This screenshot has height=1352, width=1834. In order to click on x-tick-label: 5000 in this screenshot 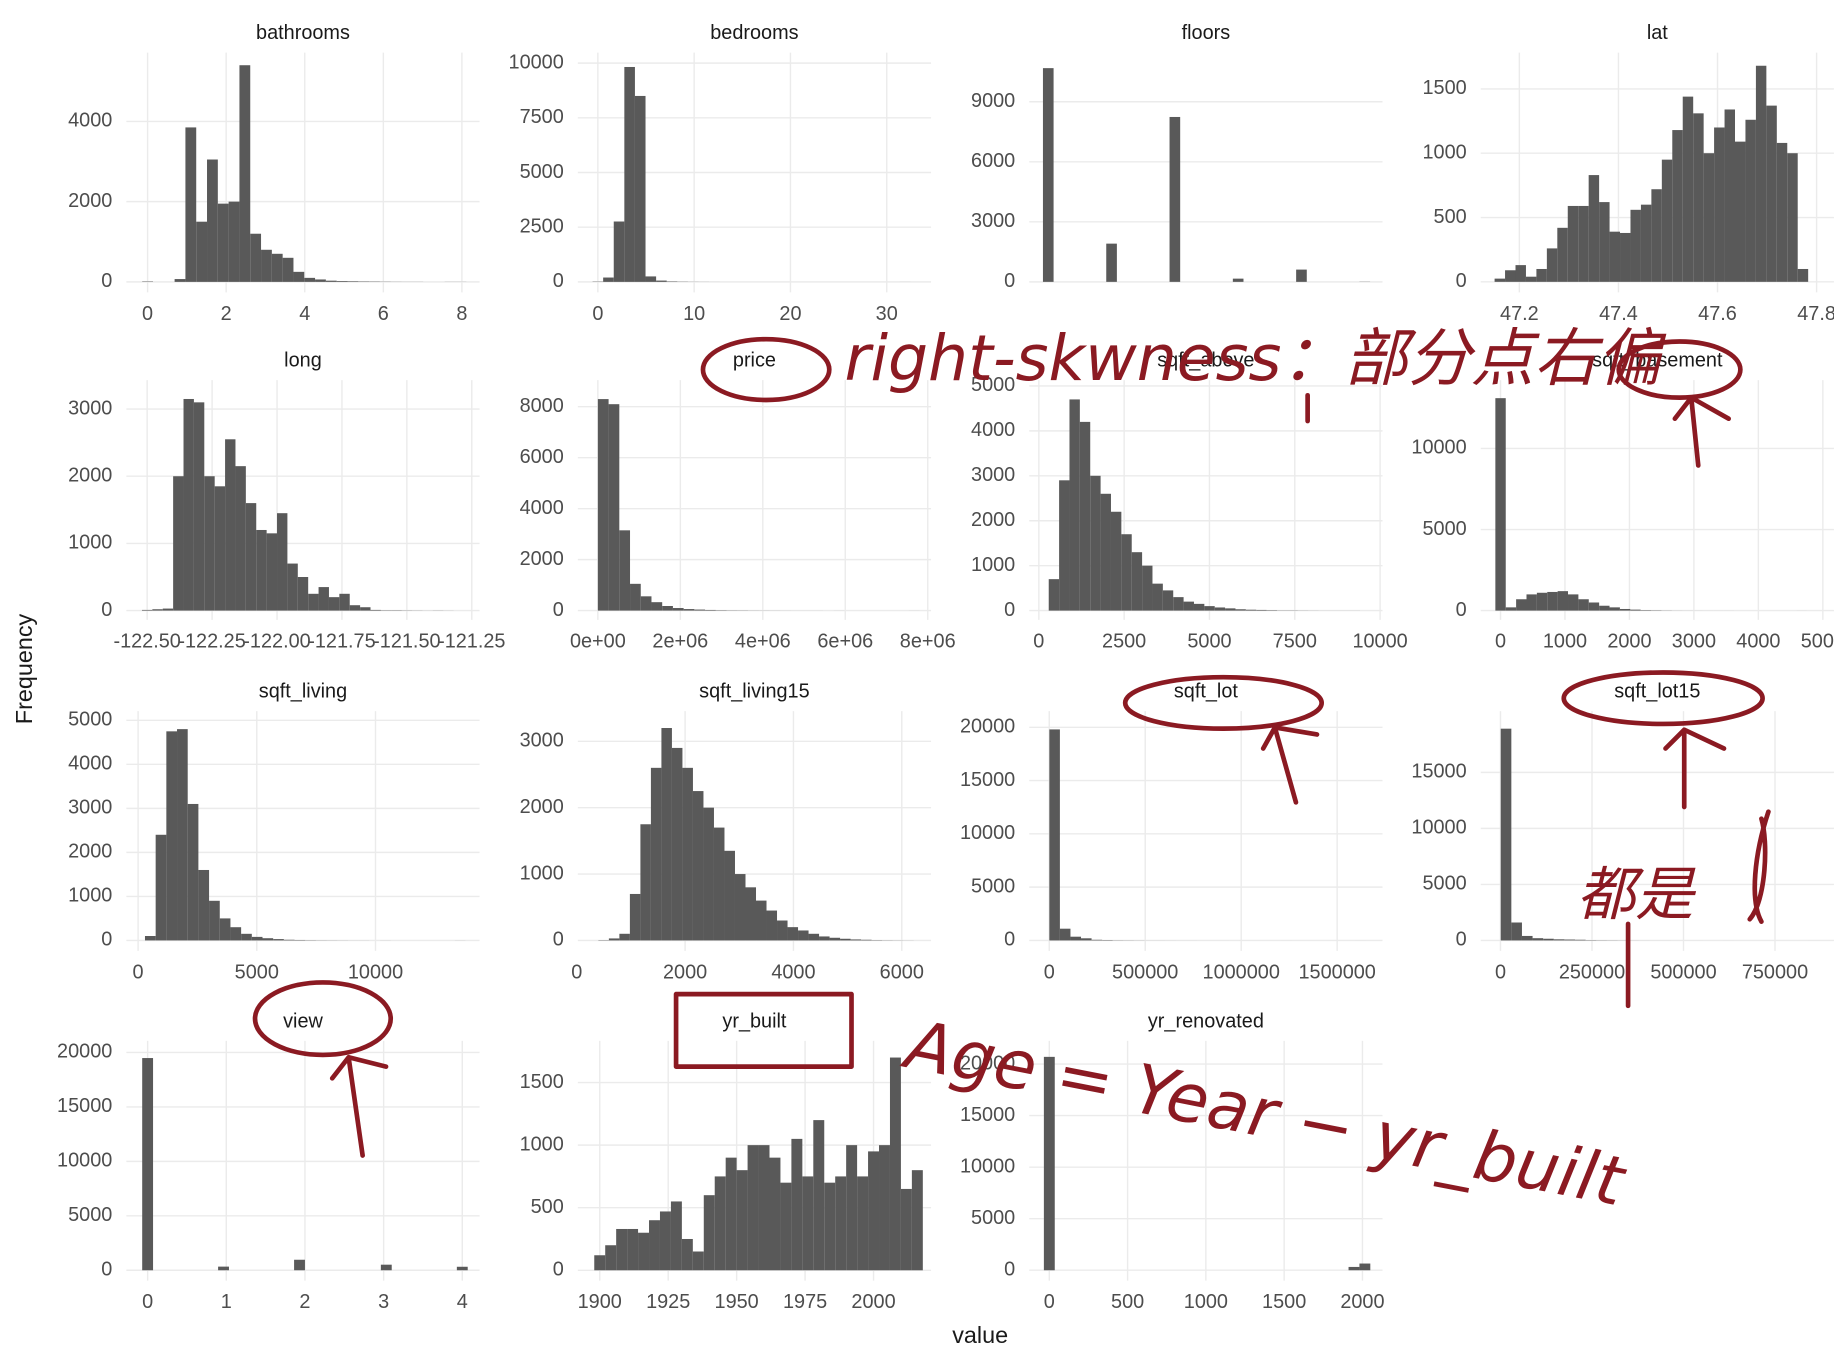, I will do `click(257, 972)`.